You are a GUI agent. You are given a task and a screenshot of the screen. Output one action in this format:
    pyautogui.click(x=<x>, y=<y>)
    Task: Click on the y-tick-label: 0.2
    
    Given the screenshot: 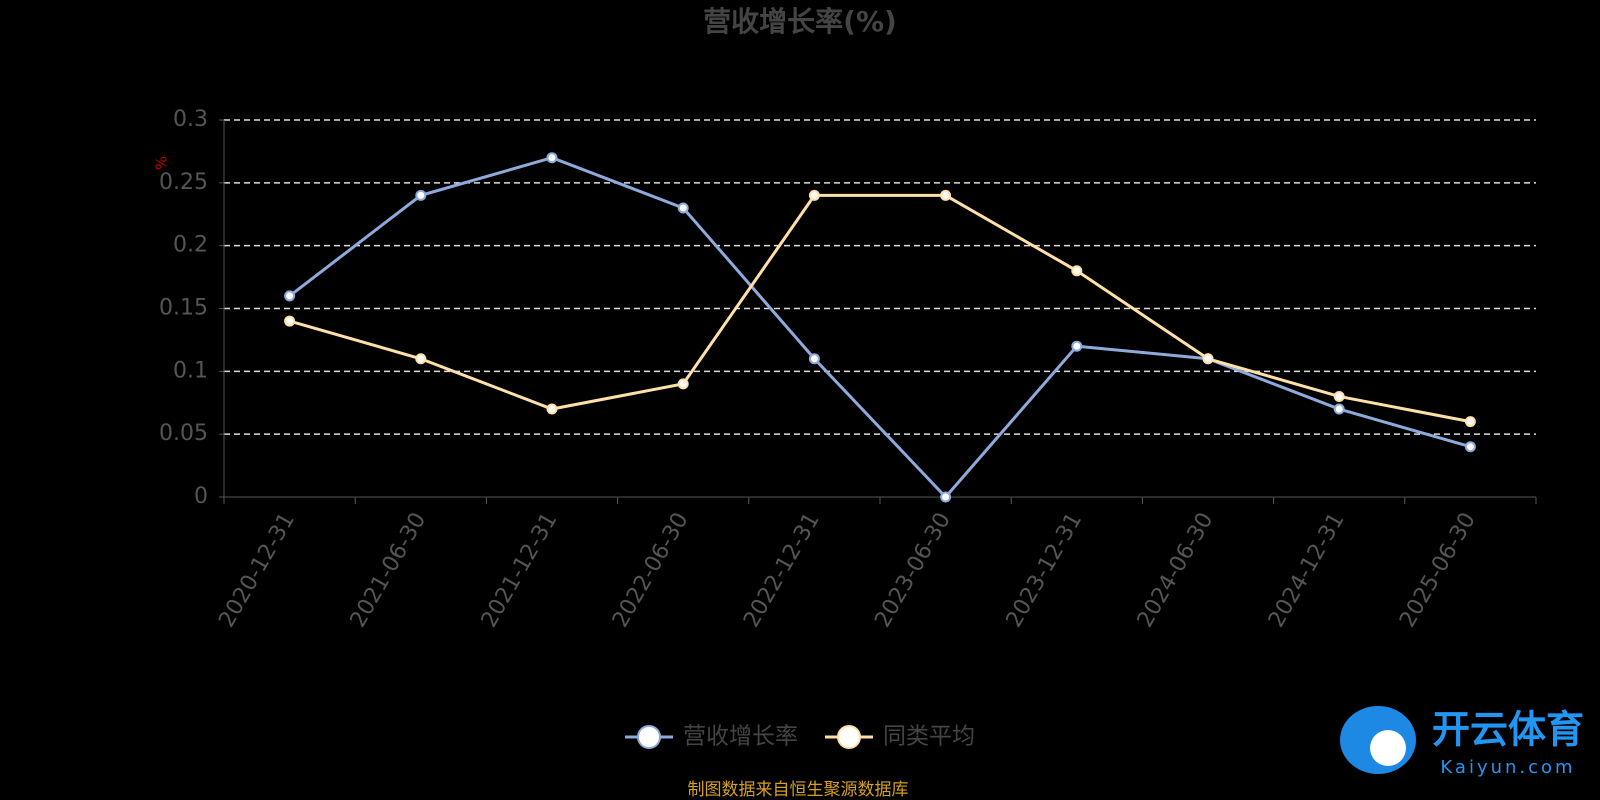 What is the action you would take?
    pyautogui.click(x=190, y=245)
    